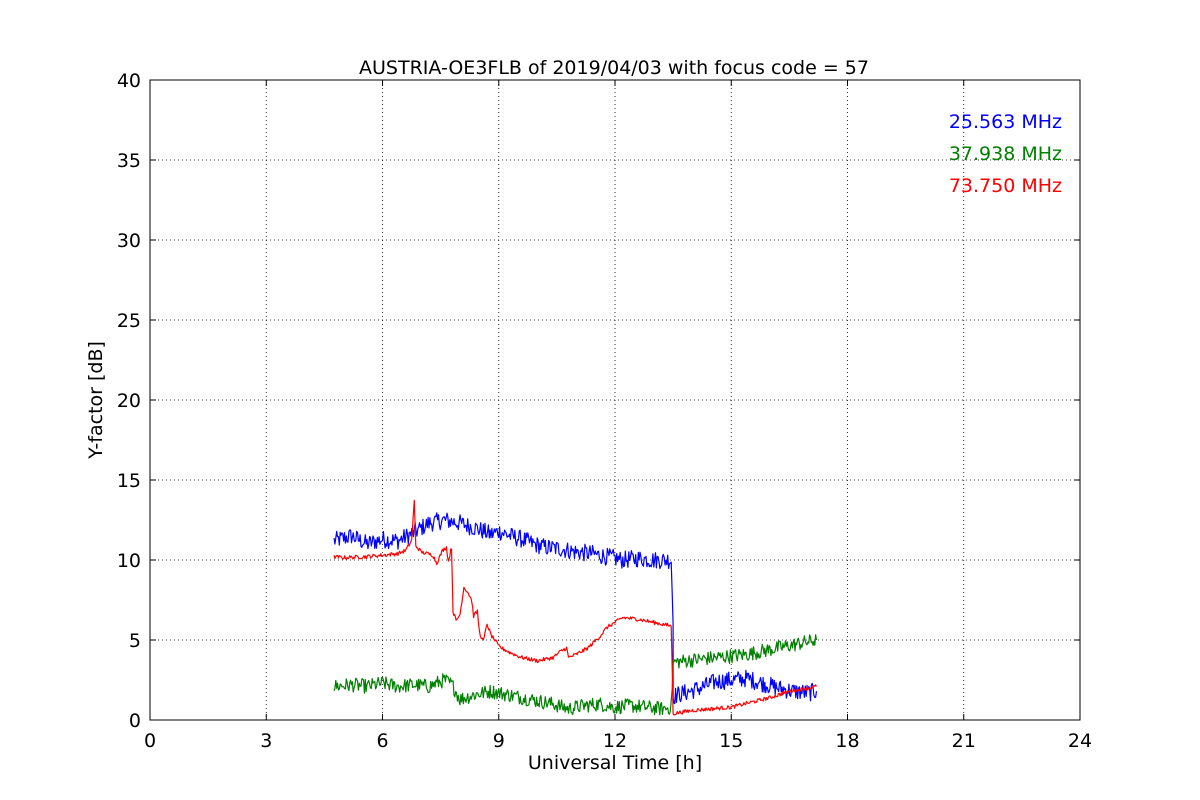 Image resolution: width=1200 pixels, height=800 pixels. I want to click on y-tick-label: 10, so click(129, 561).